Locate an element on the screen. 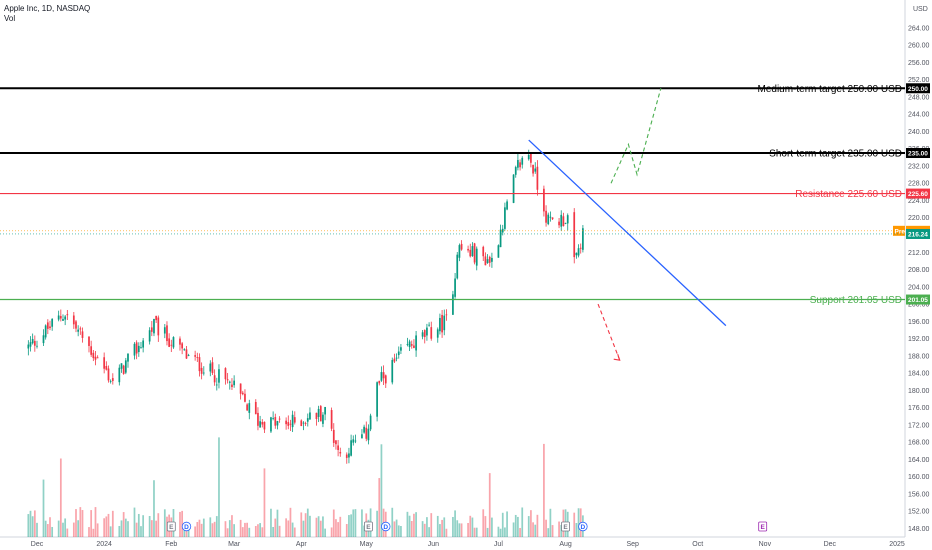  current-price-tag-text: 216.24 is located at coordinates (918, 234).